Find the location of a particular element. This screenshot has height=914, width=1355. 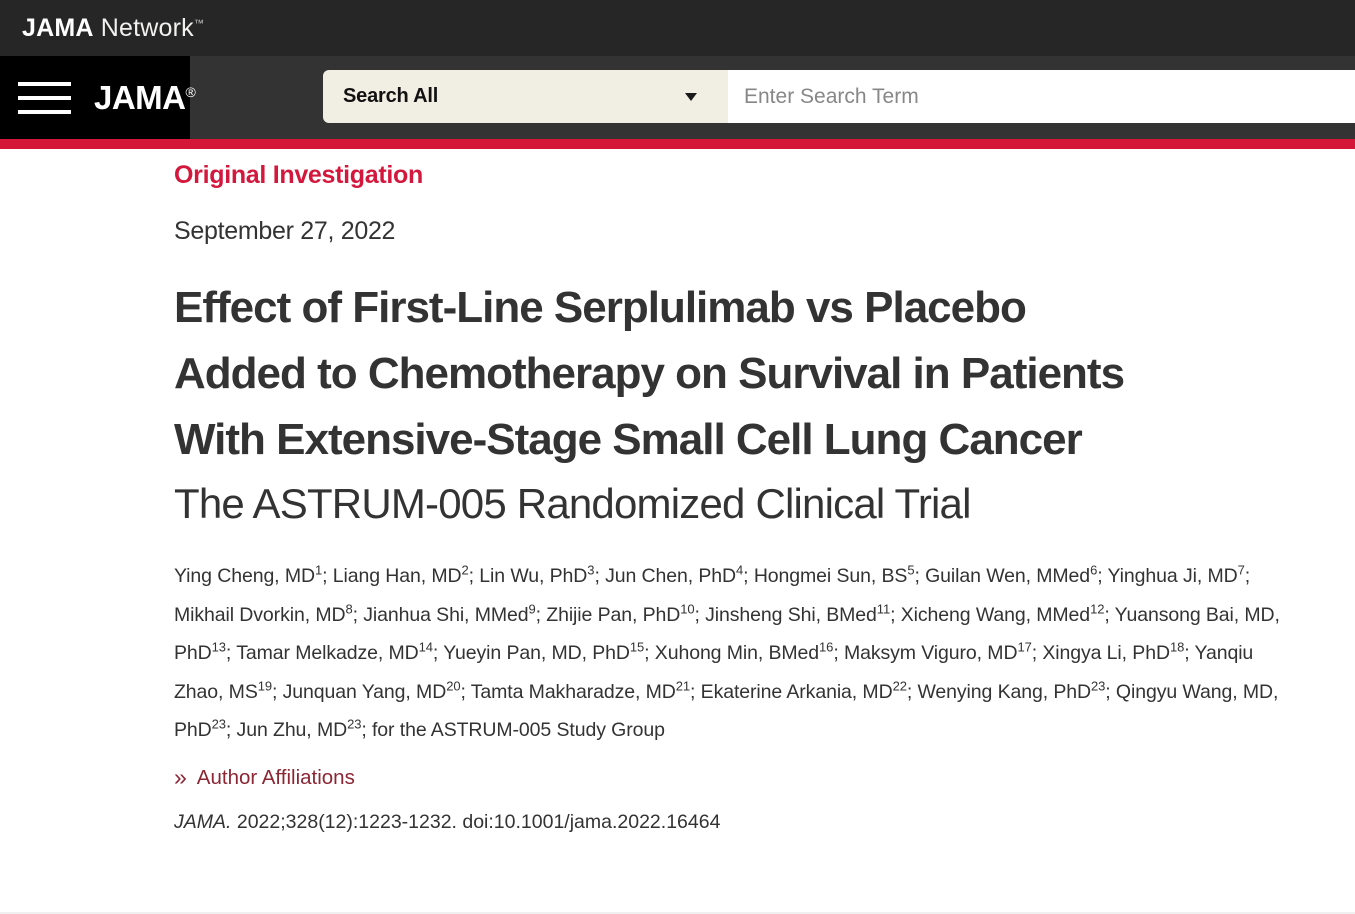

author-name: Guilan Wen, MMed is located at coordinates (1008, 576).